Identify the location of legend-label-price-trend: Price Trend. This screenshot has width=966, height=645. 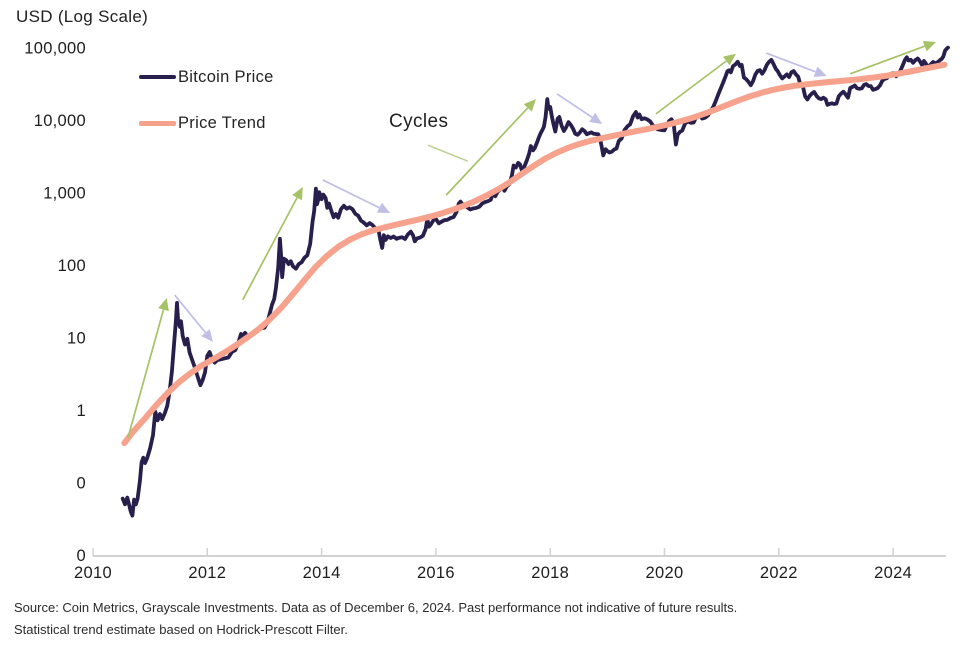
(222, 122).